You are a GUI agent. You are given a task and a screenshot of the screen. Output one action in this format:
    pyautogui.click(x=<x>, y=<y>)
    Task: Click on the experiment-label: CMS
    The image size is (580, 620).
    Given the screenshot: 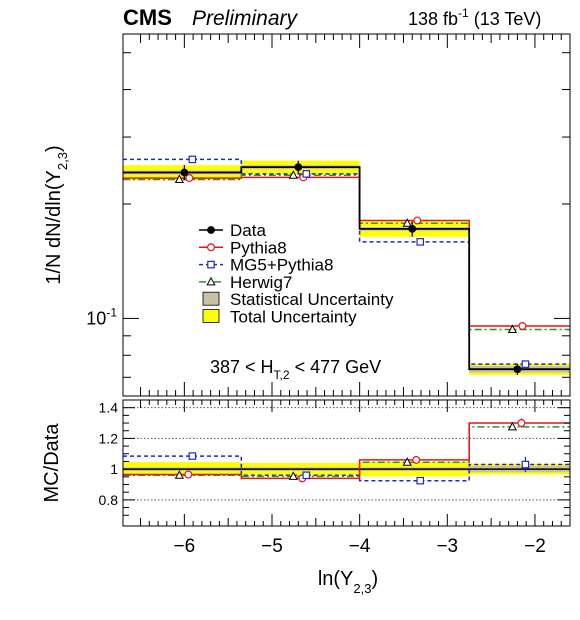 What is the action you would take?
    pyautogui.click(x=147, y=17)
    